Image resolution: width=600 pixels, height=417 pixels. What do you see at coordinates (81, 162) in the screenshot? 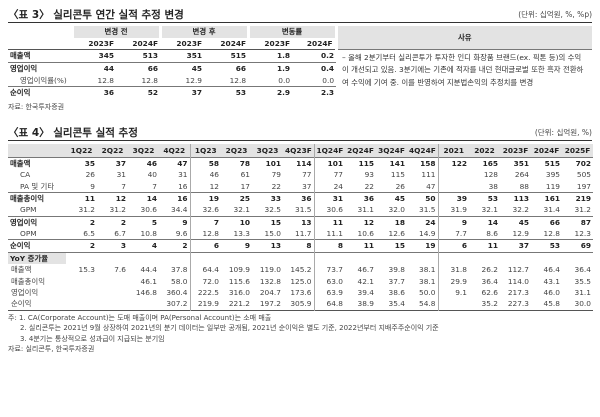
I see `cell: 35` at bounding box center [81, 162].